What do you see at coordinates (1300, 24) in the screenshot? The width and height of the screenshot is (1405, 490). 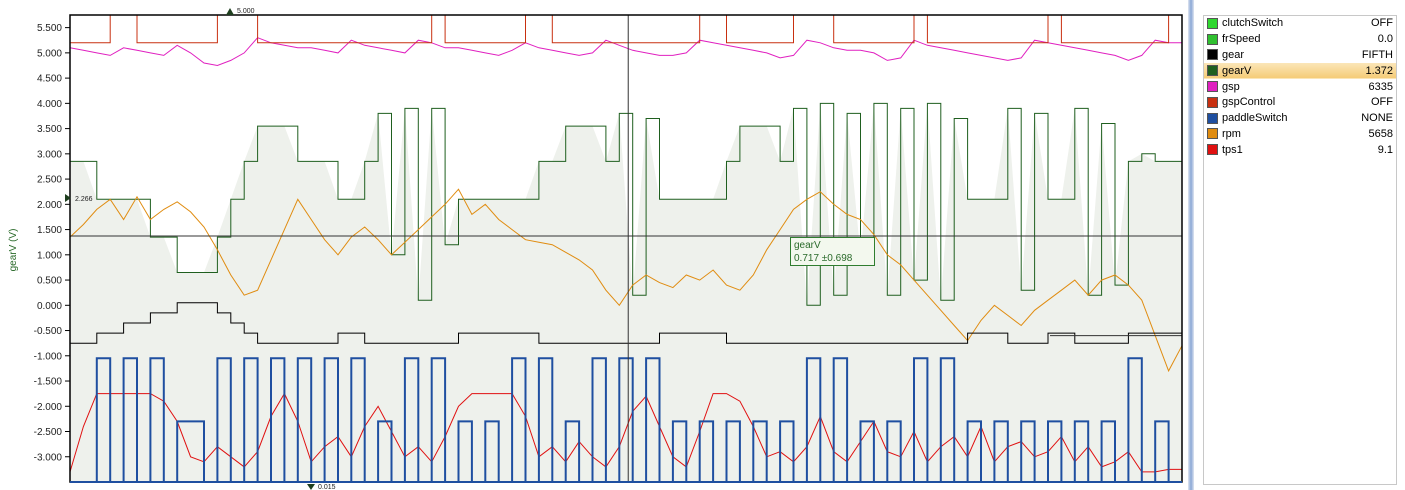 I see `legend-item-clutchSwitch: clutchSwitch OFF` at bounding box center [1300, 24].